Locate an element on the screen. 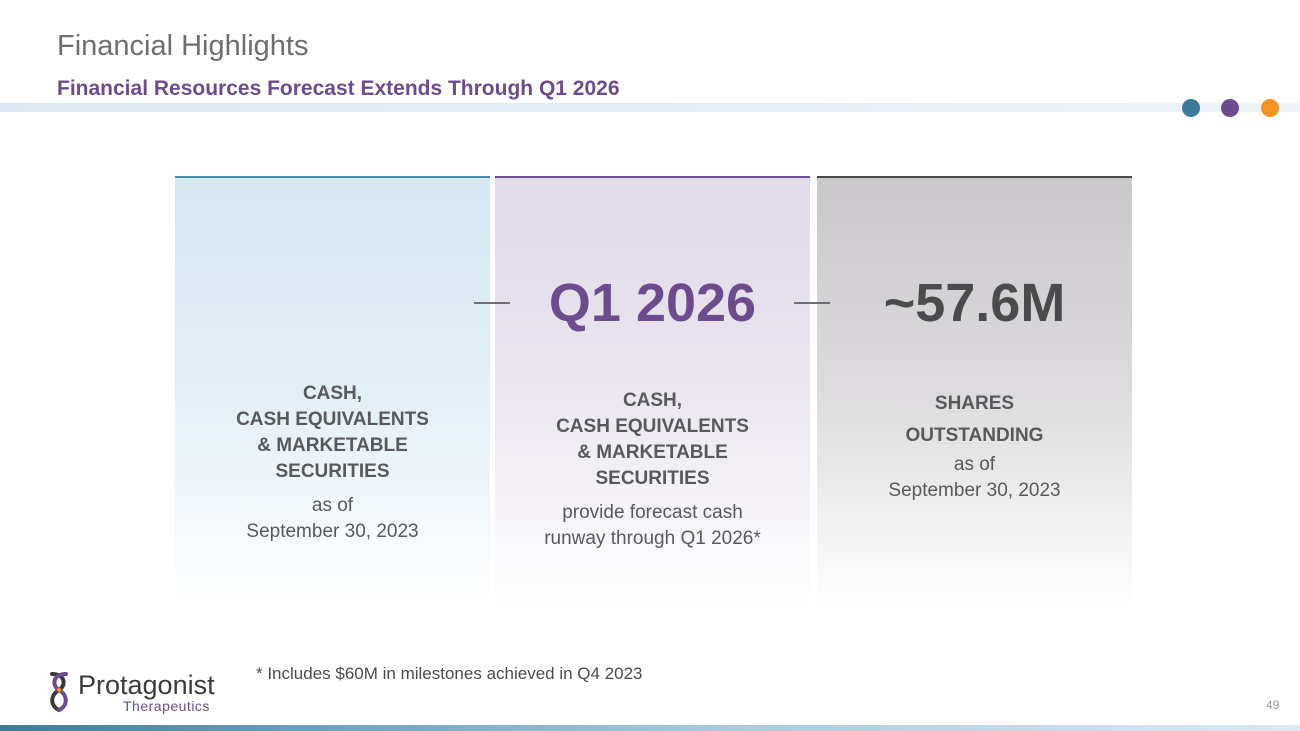 The image size is (1300, 731). orange-dot-icon is located at coordinates (1270, 108).